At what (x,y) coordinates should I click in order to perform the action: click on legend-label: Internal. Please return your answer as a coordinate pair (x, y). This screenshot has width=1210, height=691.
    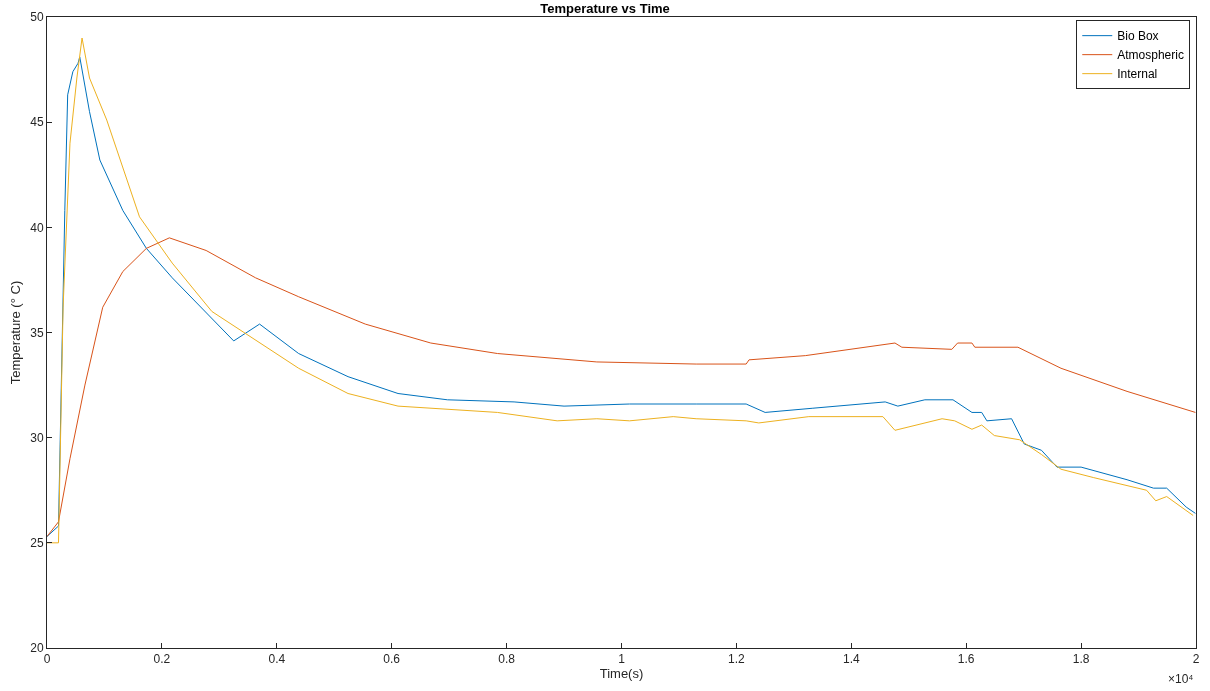
    Looking at the image, I should click on (1137, 74).